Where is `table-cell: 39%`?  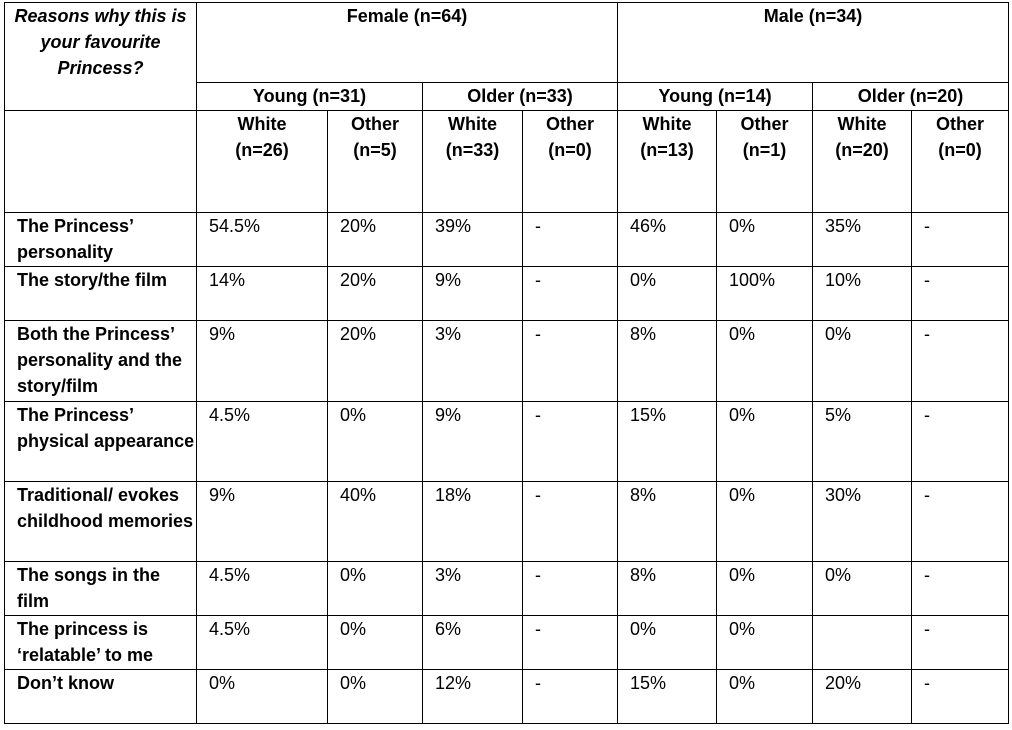
table-cell: 39% is located at coordinates (472, 239).